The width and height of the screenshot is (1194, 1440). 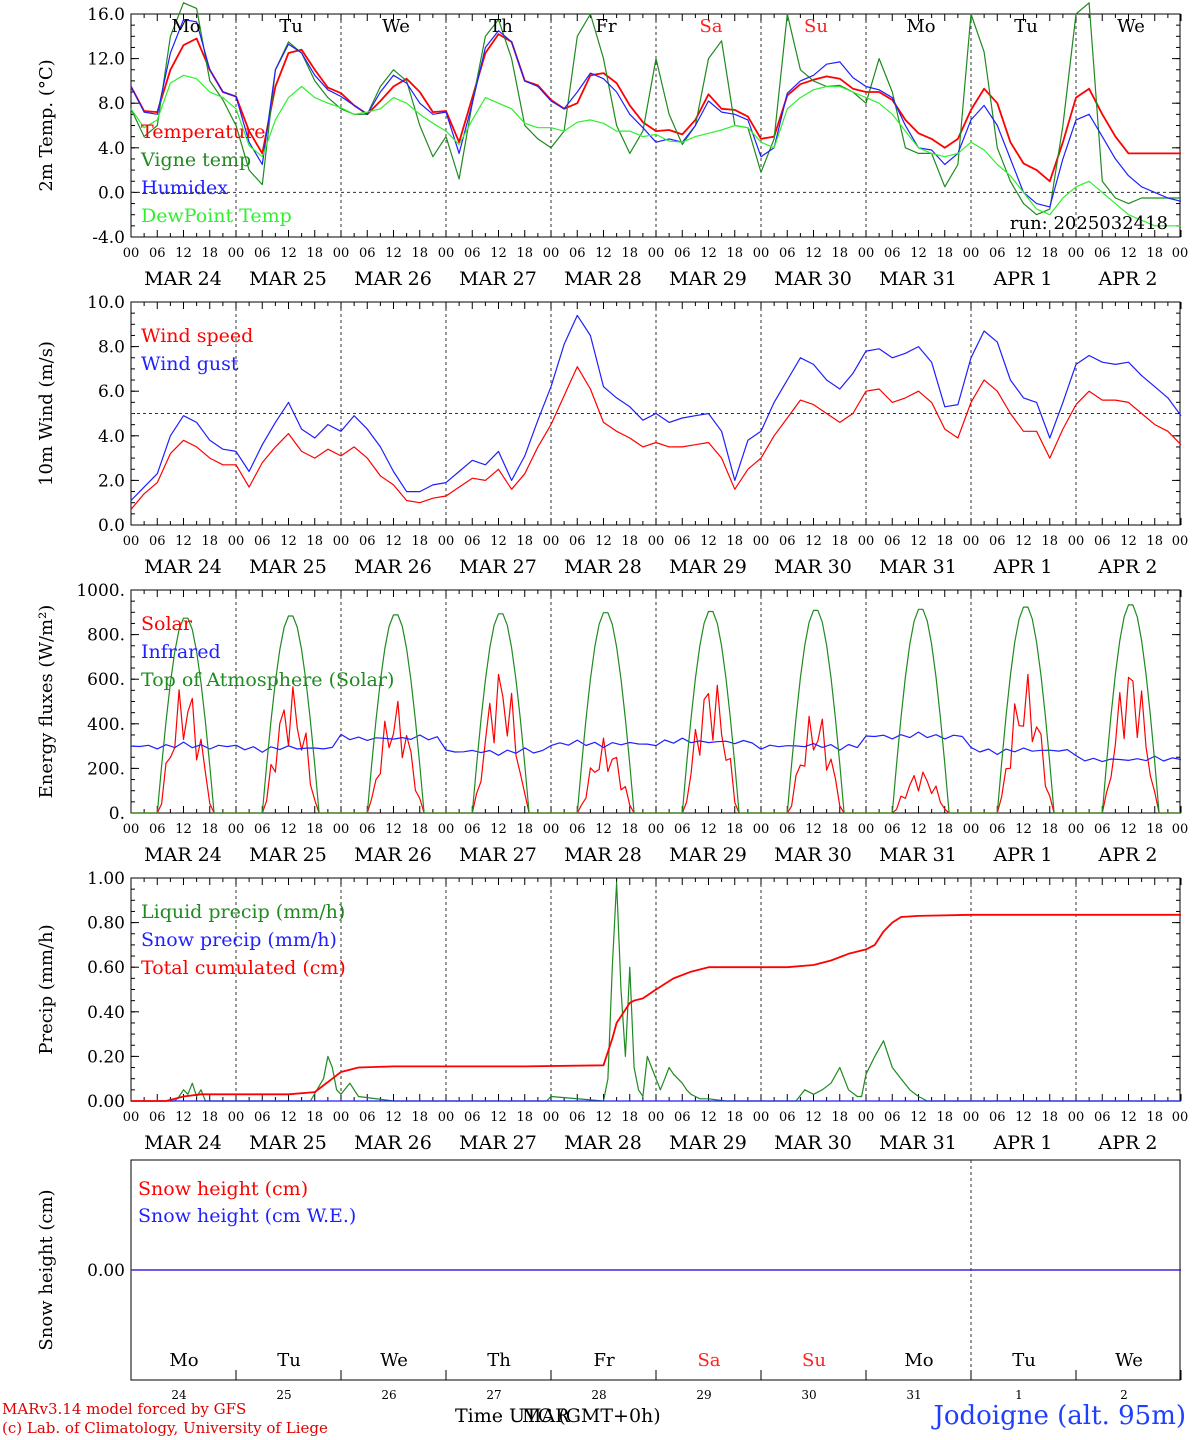 What do you see at coordinates (106, 680) in the screenshot?
I see `y-tick-label: 600.` at bounding box center [106, 680].